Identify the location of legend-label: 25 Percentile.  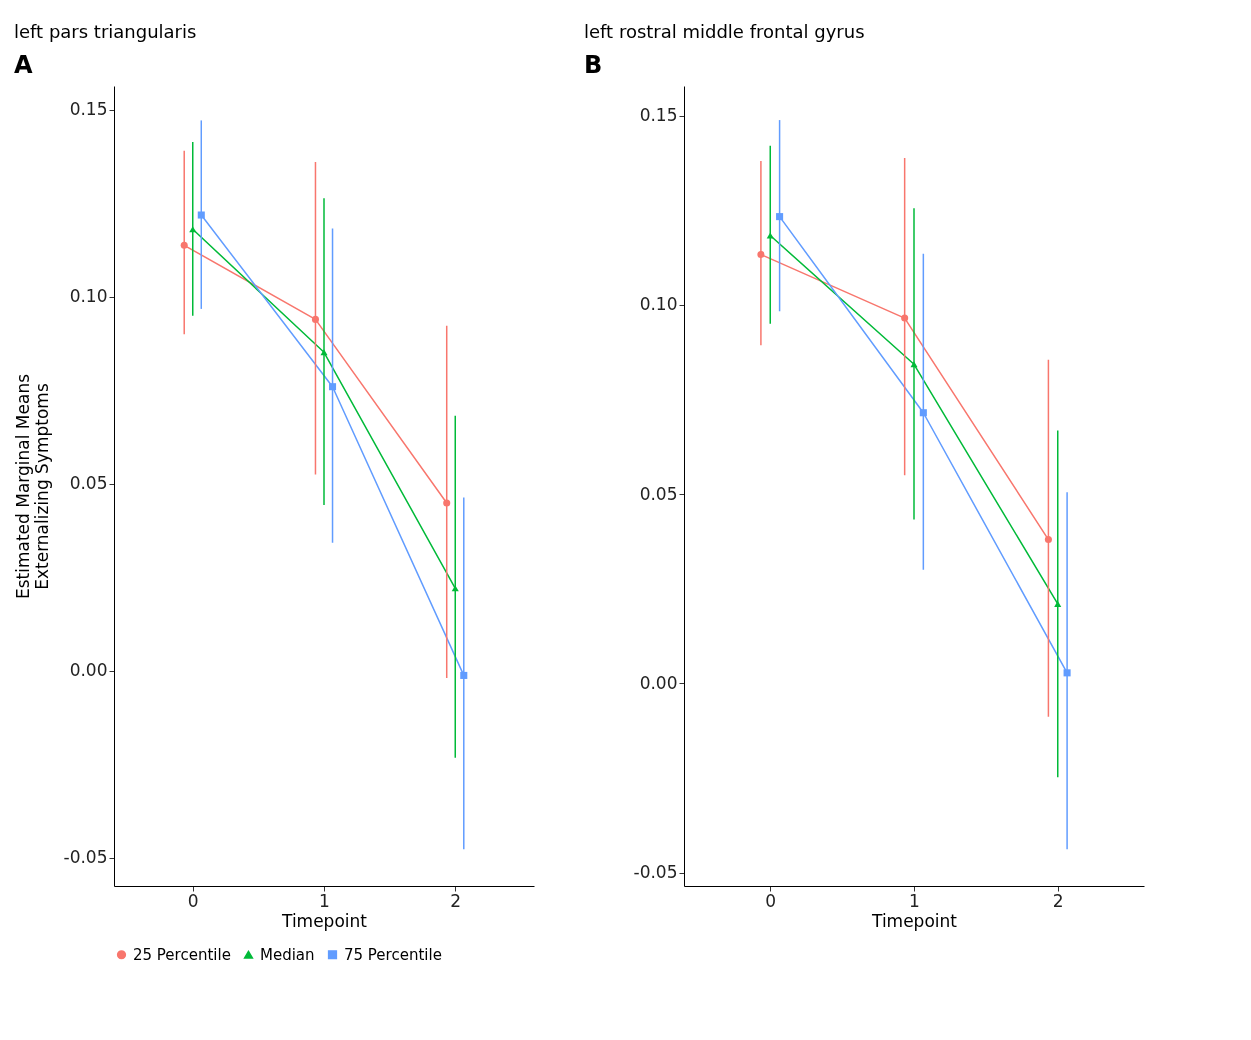
(182, 954).